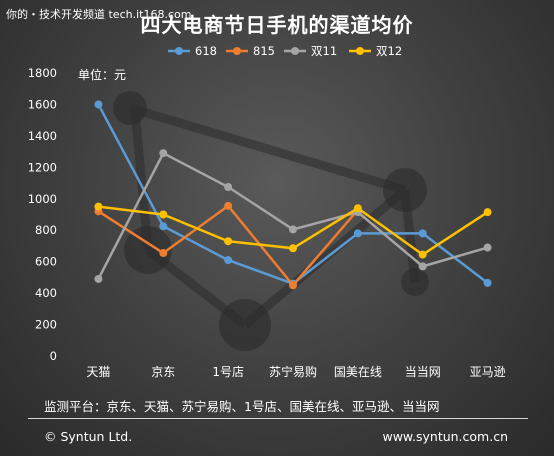 This screenshot has width=554, height=456. What do you see at coordinates (163, 372) in the screenshot?
I see `x-tick-label: 京东` at bounding box center [163, 372].